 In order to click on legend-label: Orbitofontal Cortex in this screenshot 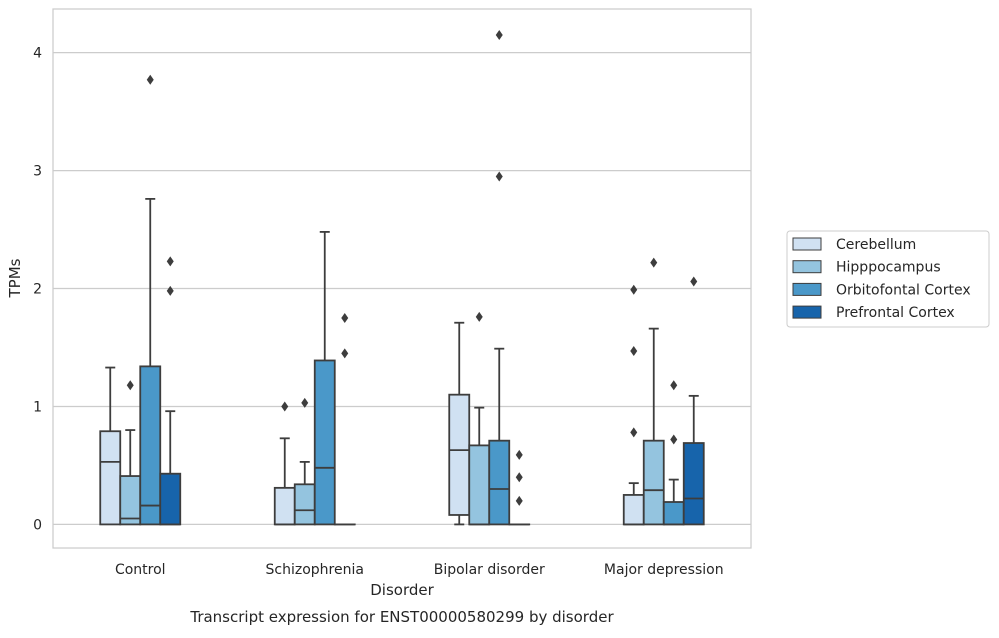, I will do `click(903, 290)`.